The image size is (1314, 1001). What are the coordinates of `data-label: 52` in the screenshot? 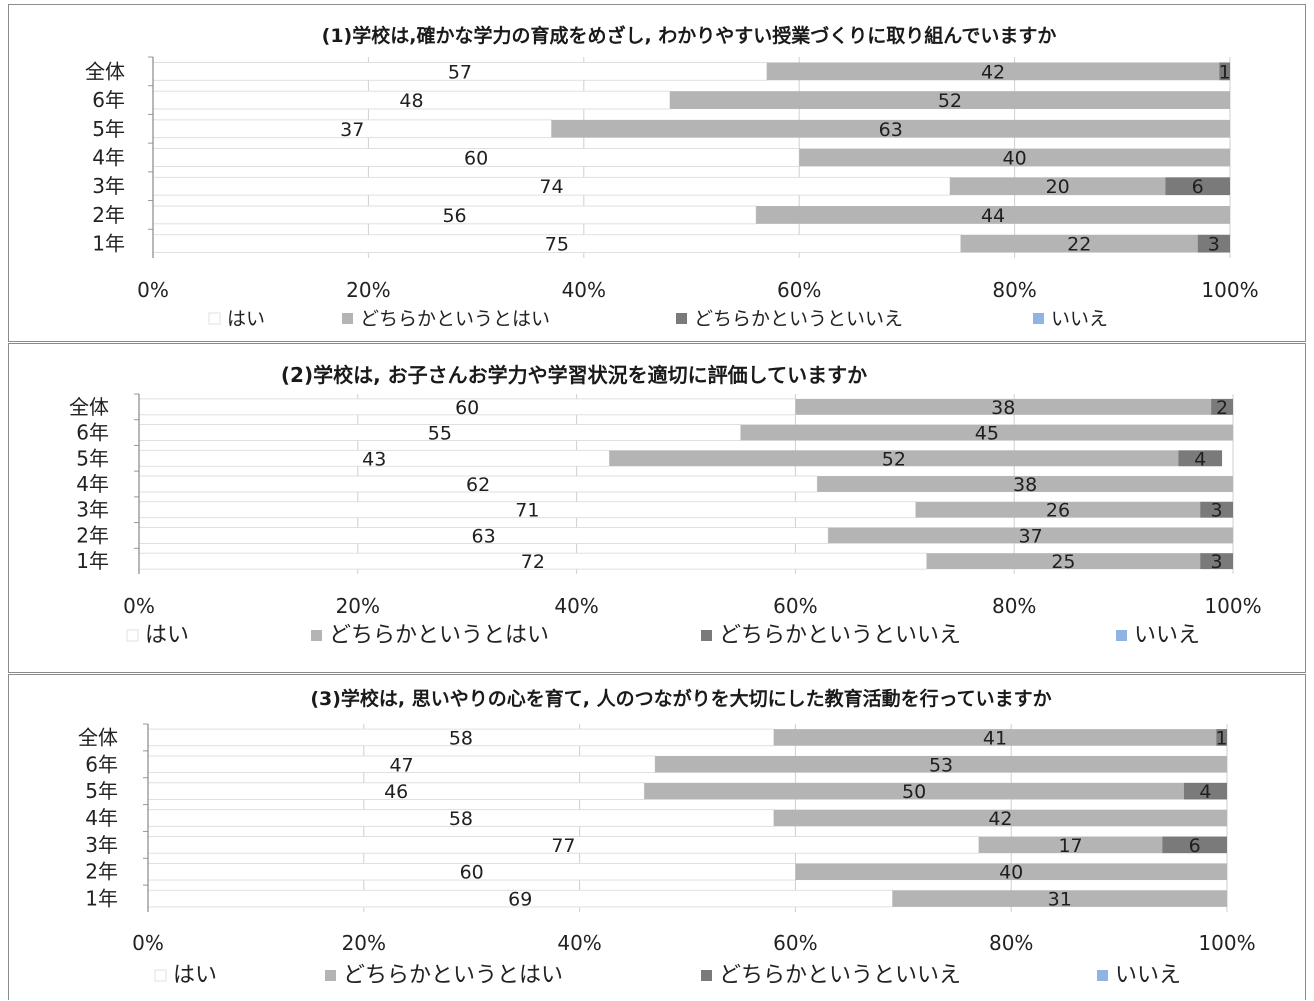 It's located at (894, 459).